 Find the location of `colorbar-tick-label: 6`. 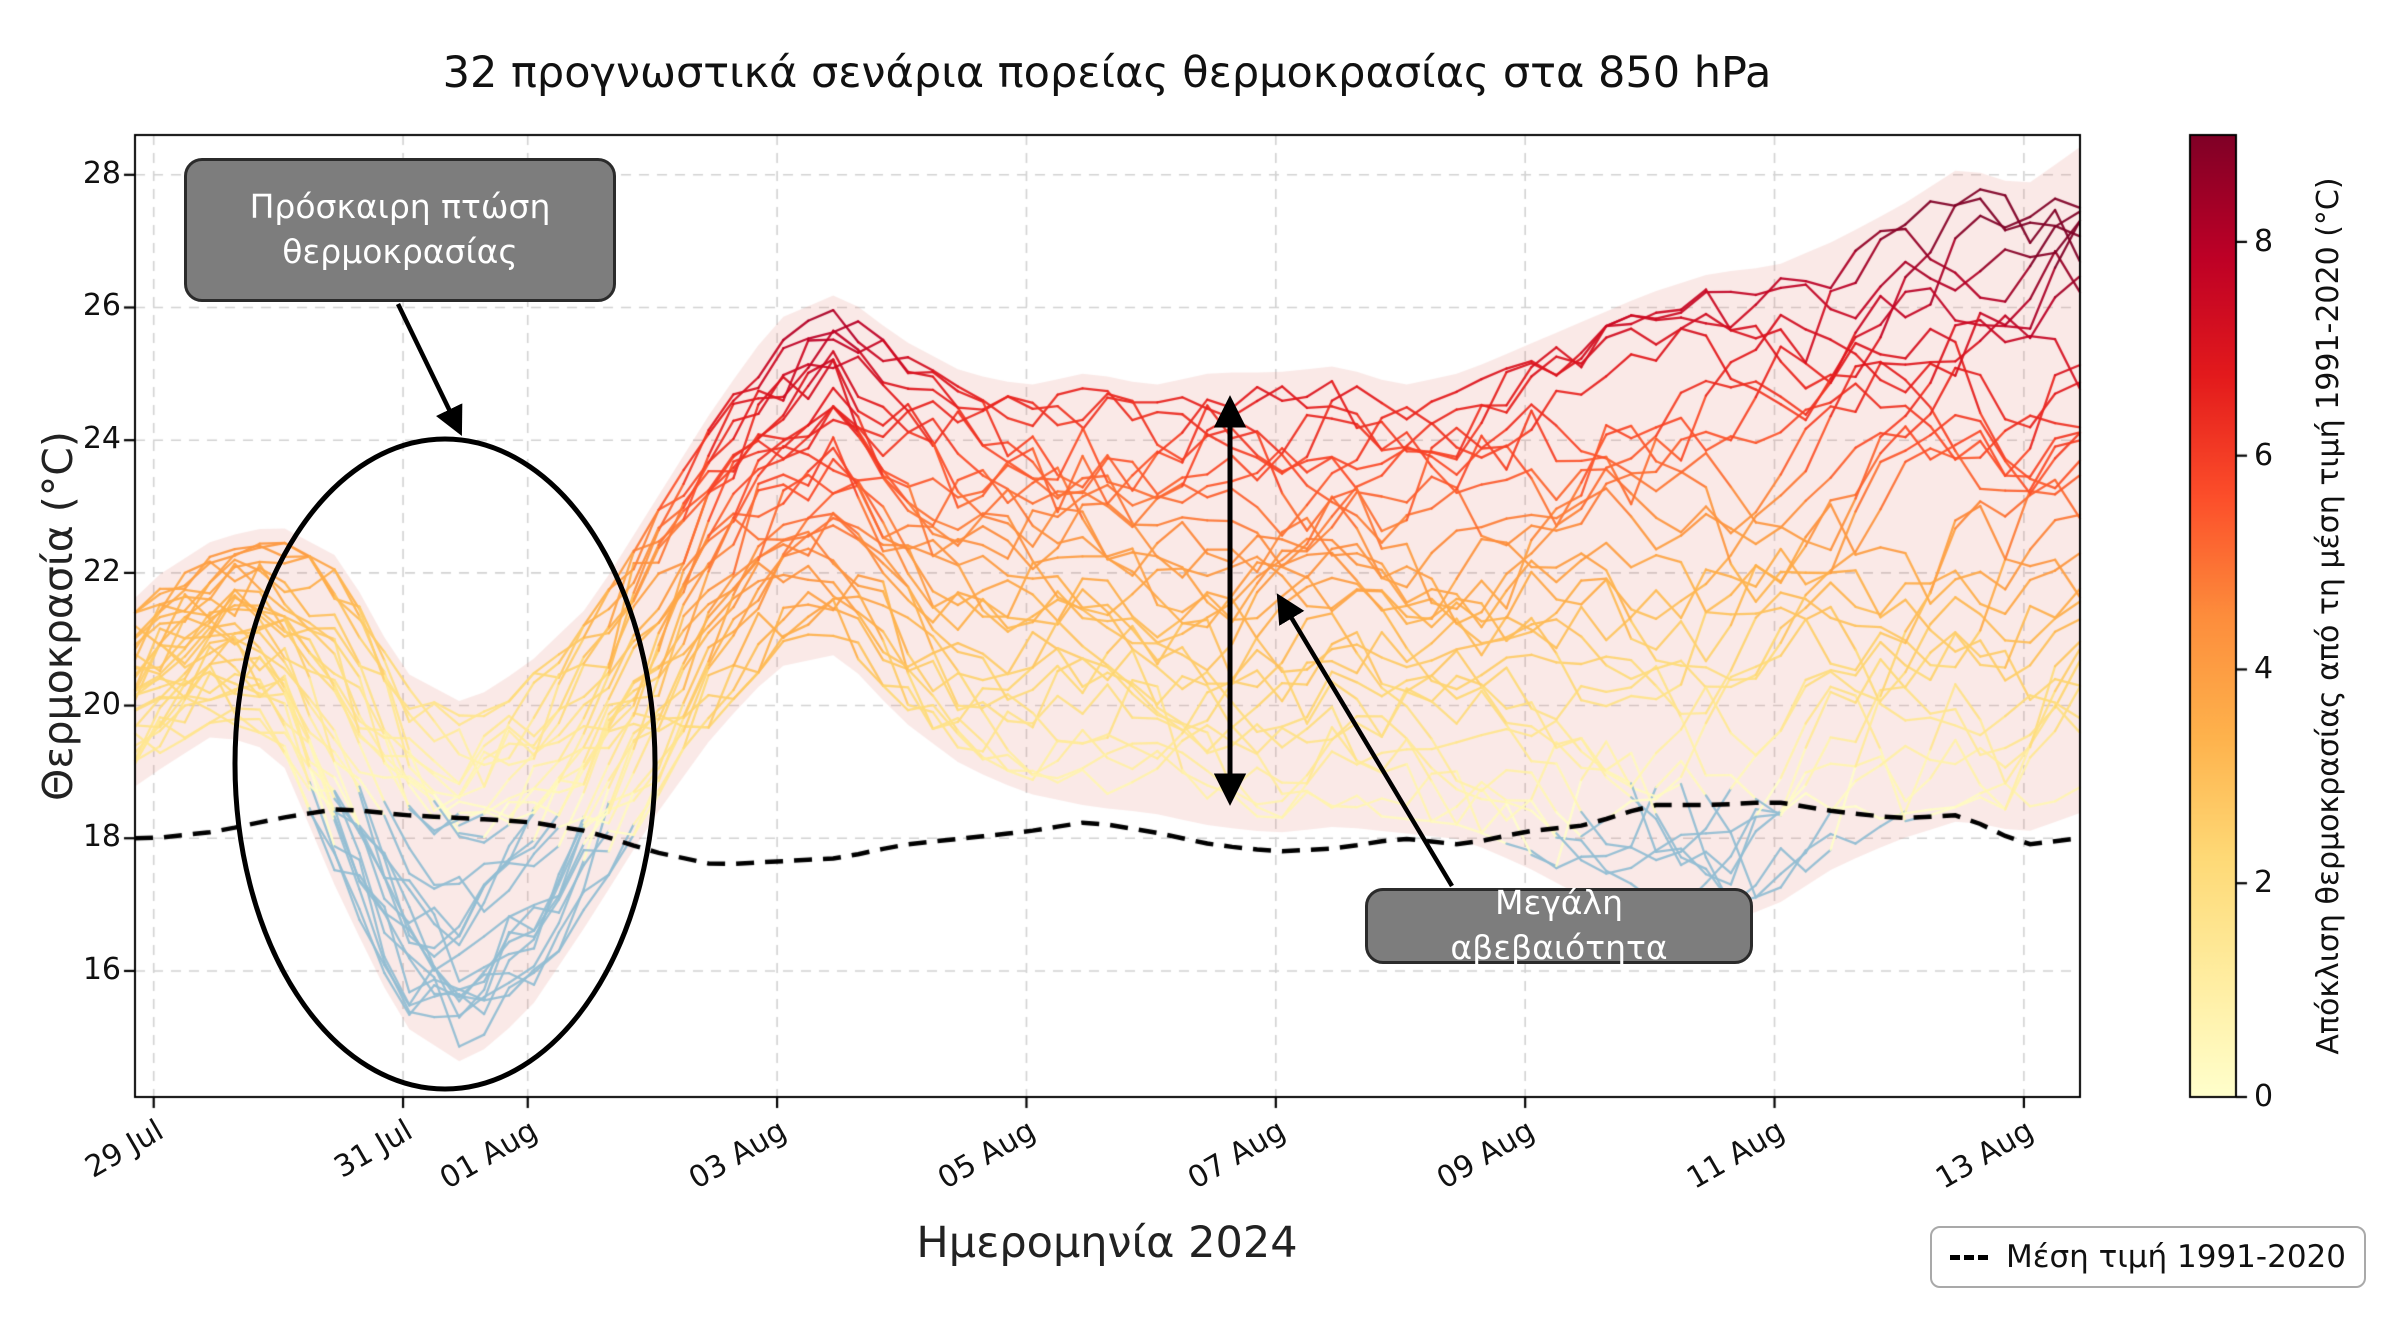

colorbar-tick-label: 6 is located at coordinates (2264, 455).